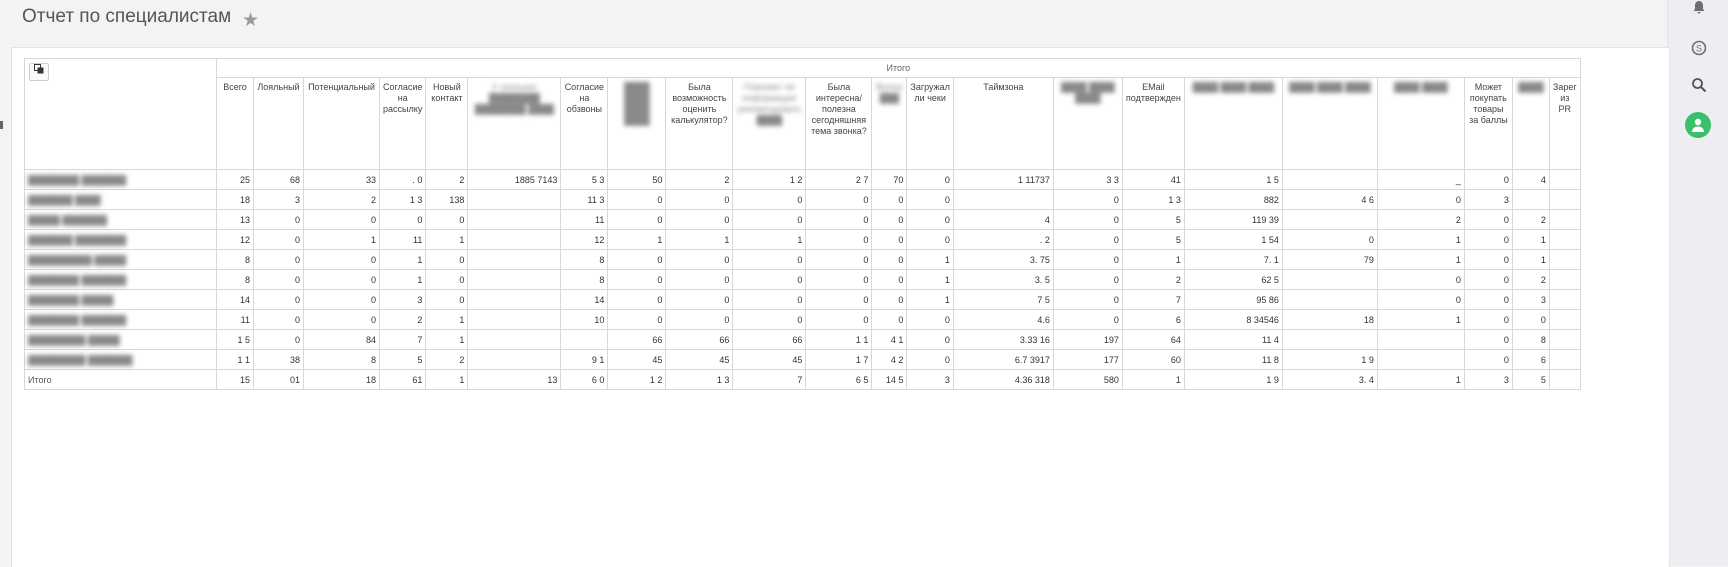 The width and height of the screenshot is (1728, 567). What do you see at coordinates (930, 379) in the screenshot?
I see `total-cell: 3` at bounding box center [930, 379].